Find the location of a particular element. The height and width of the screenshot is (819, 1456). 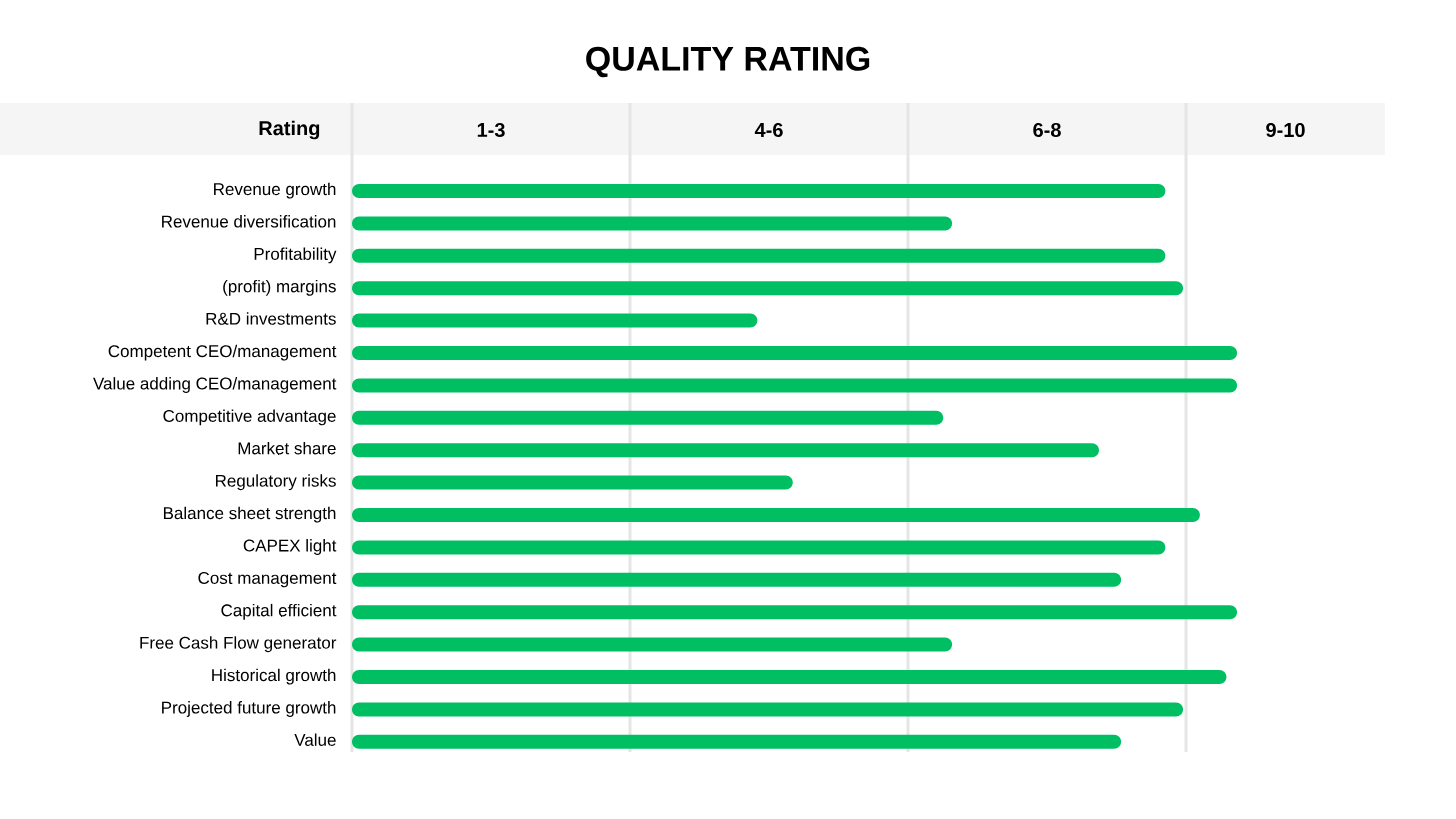

text: 9-10 is located at coordinates (1285, 130).